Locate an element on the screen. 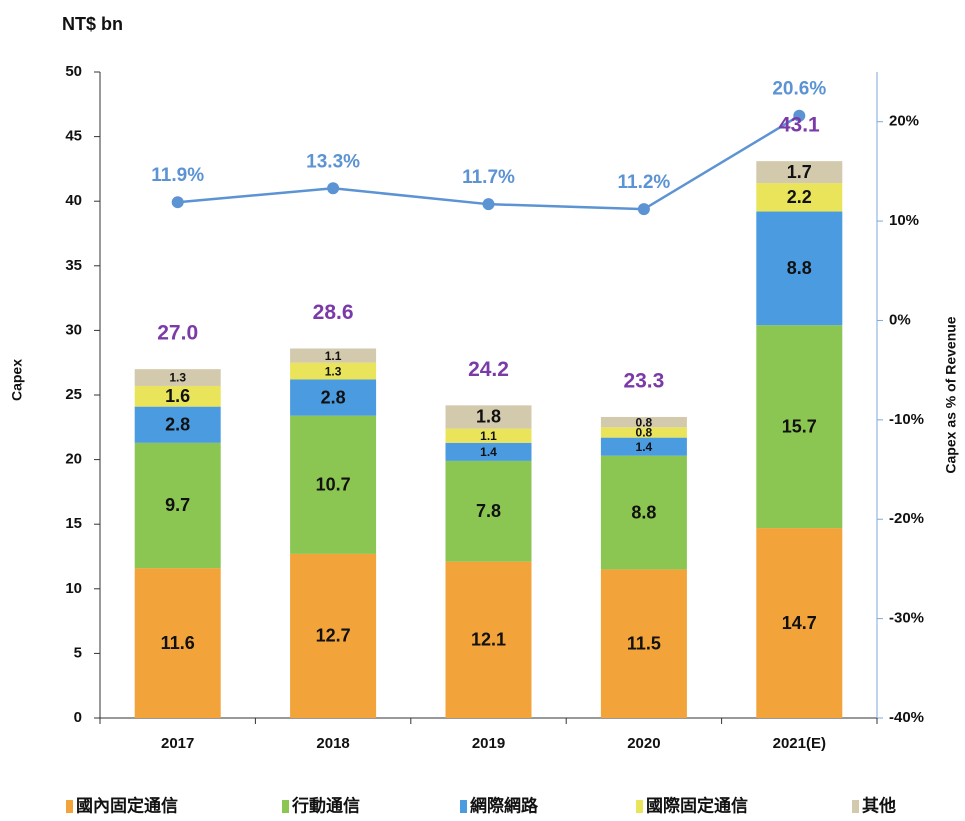  segment-label: 12.7 is located at coordinates (333, 636).